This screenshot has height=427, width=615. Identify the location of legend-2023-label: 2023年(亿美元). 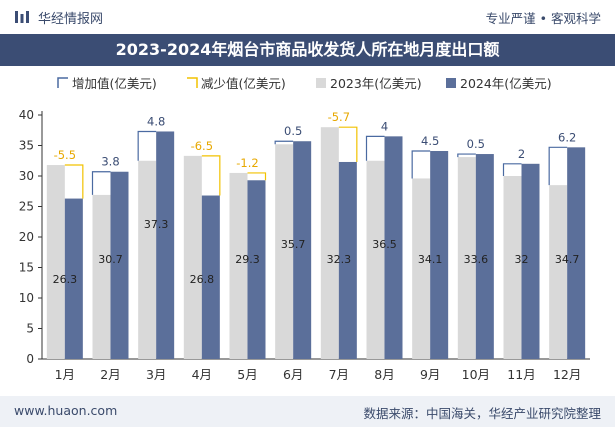
(376, 83).